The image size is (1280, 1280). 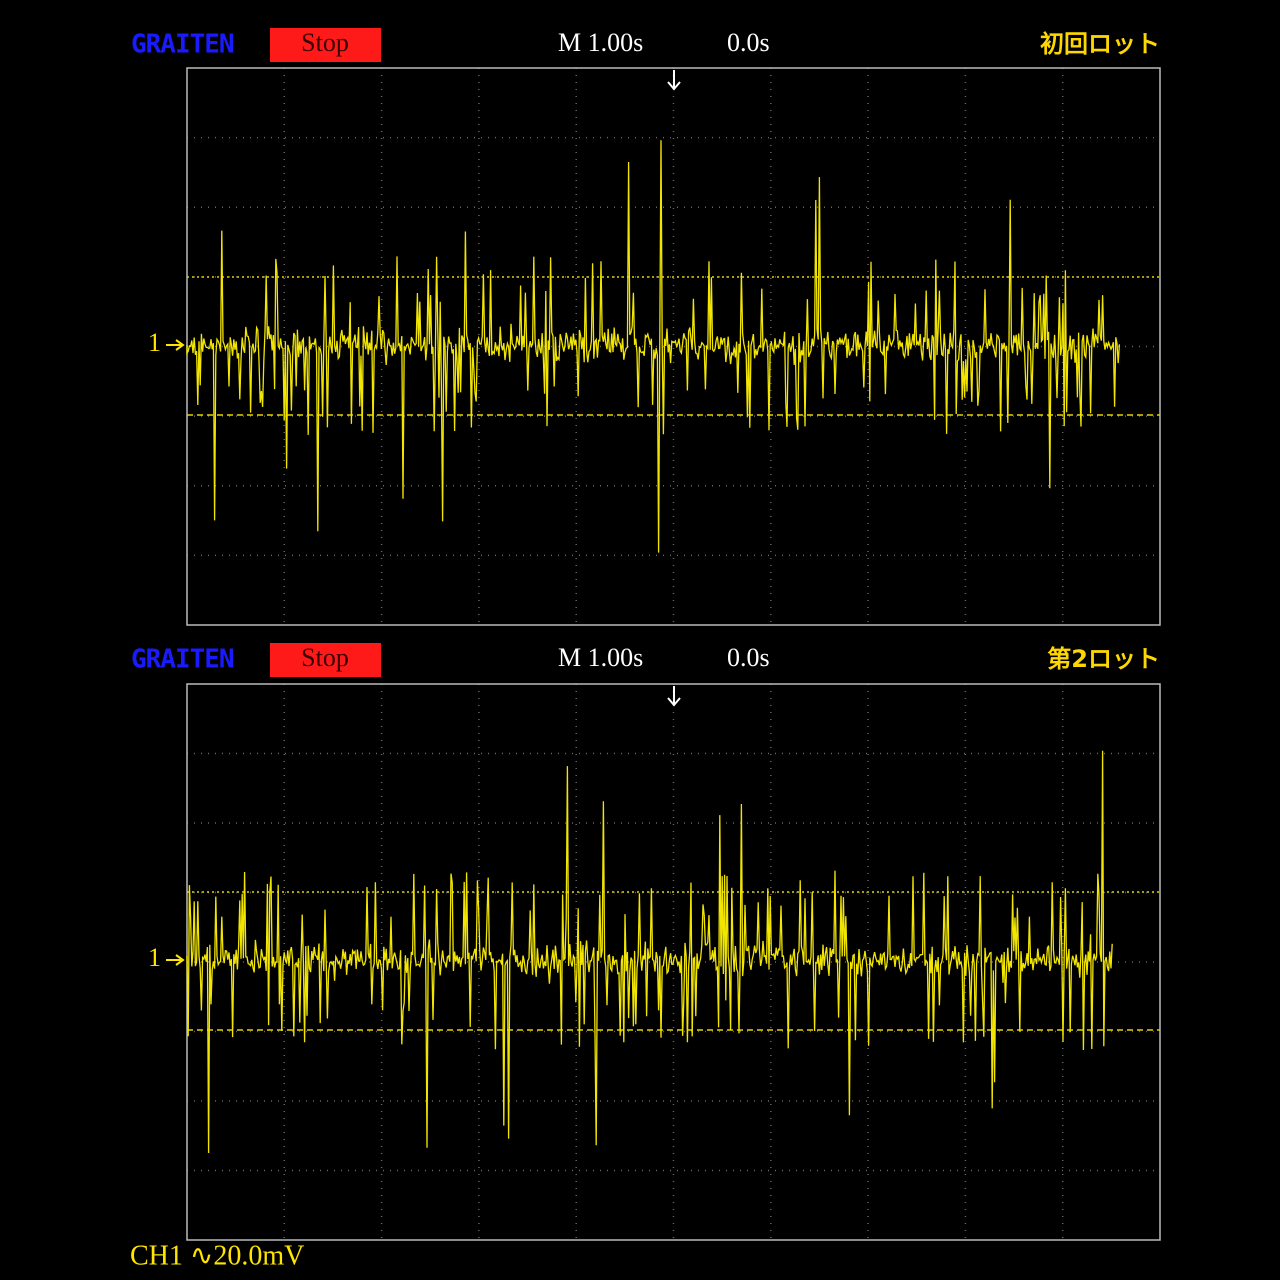 I want to click on lot-label: 初回ロット, so click(x=1100, y=44).